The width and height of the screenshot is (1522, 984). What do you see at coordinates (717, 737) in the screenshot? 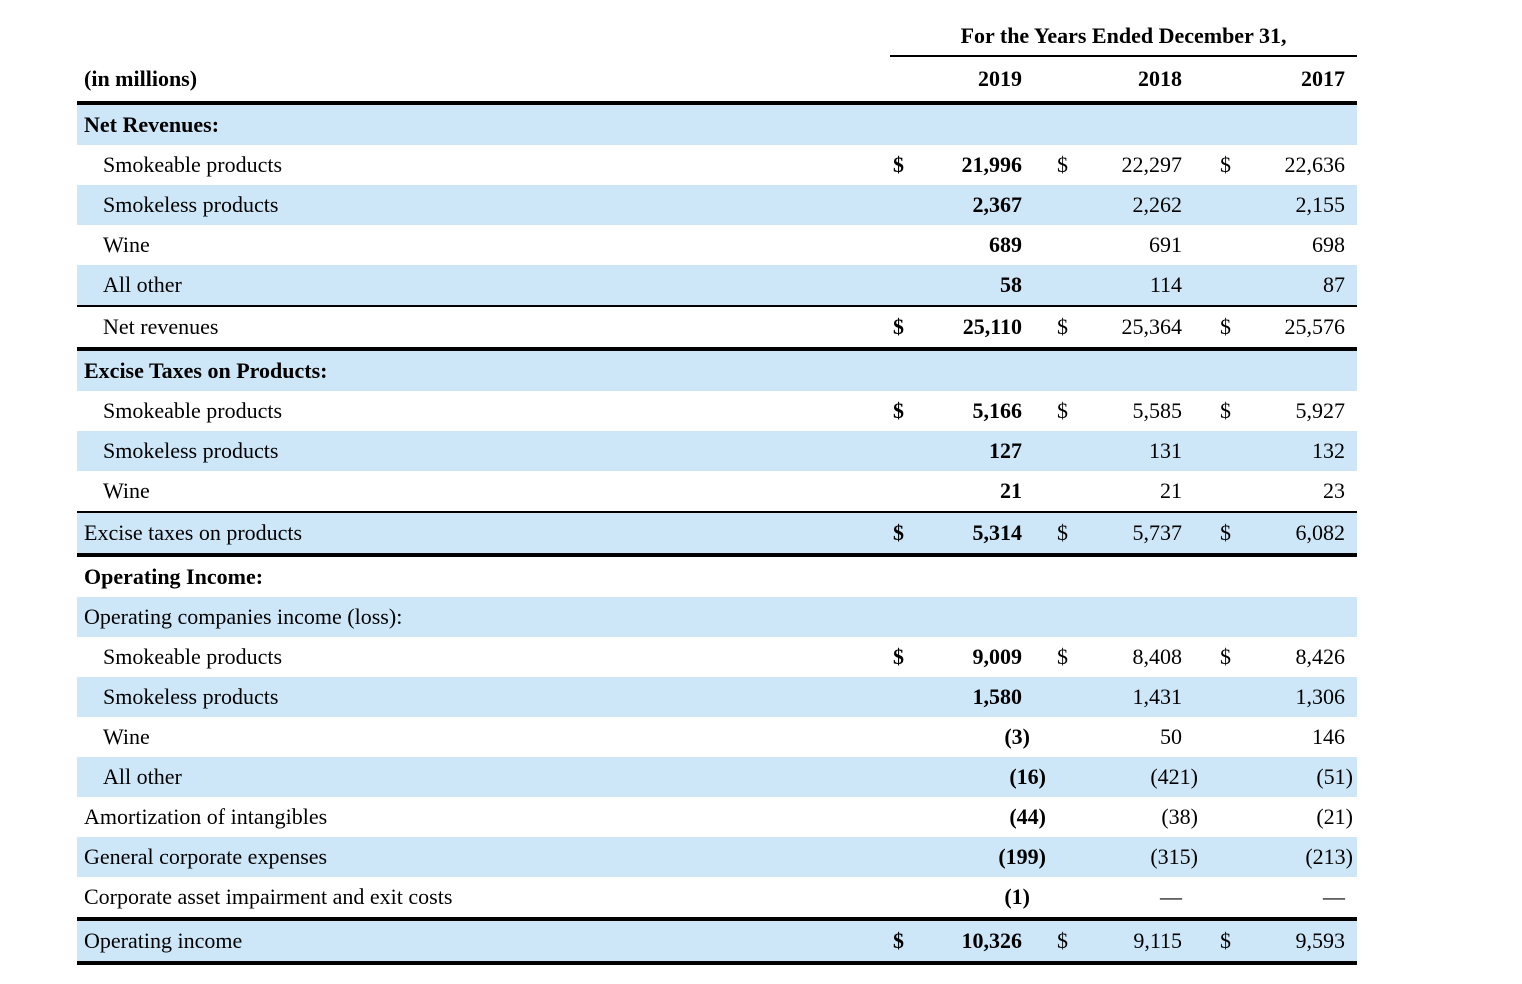
I see `row-wine-oci: Wine (3) 50 146` at bounding box center [717, 737].